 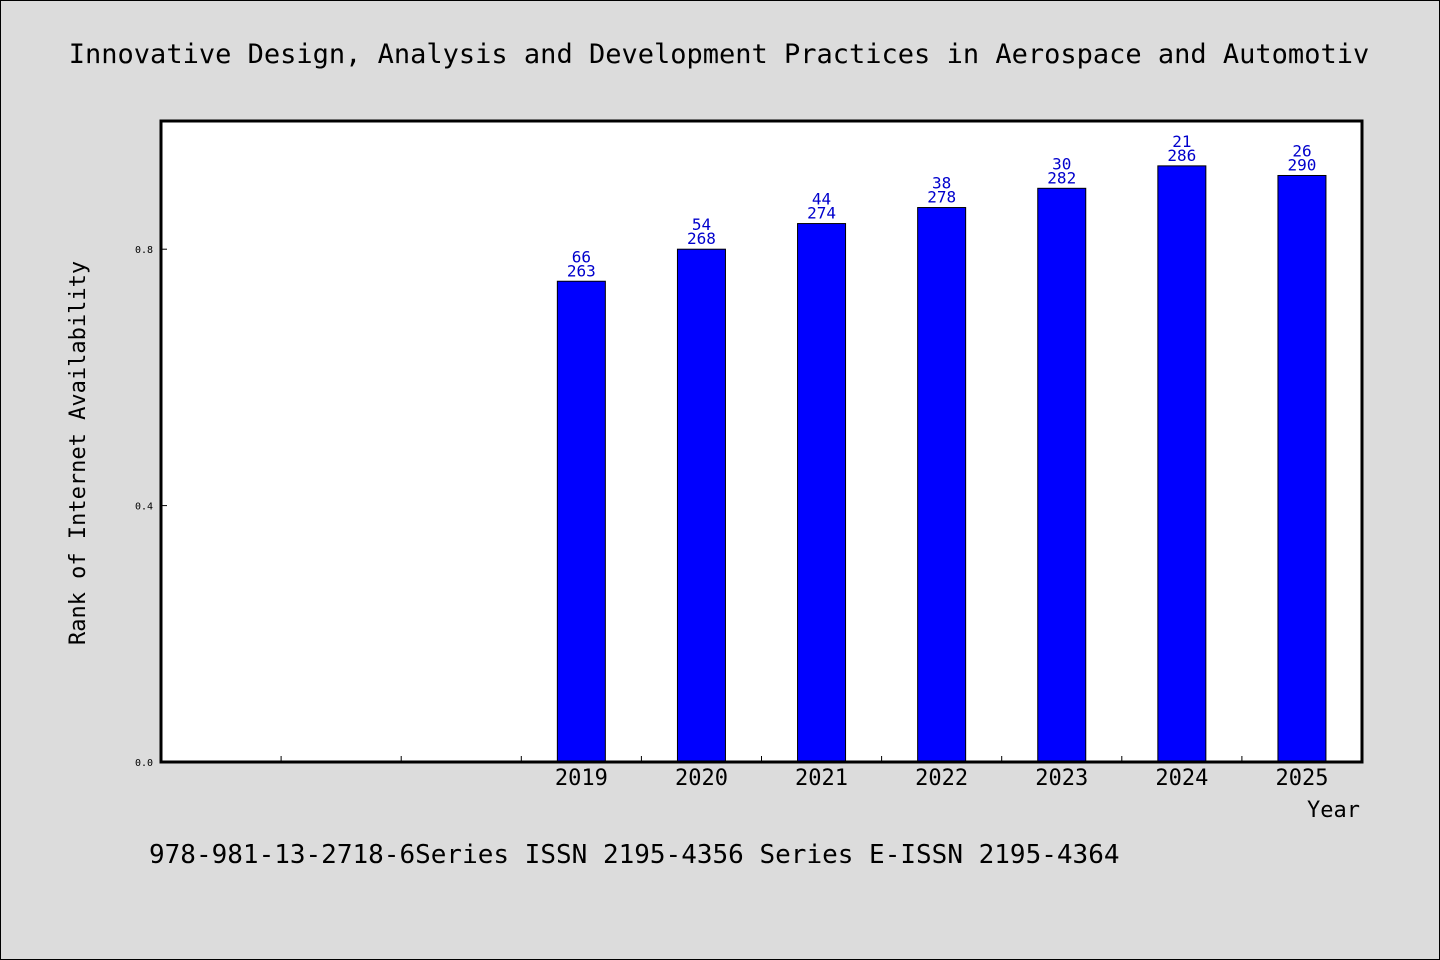 I want to click on data-label-bottom: 290, so click(x=1301, y=164).